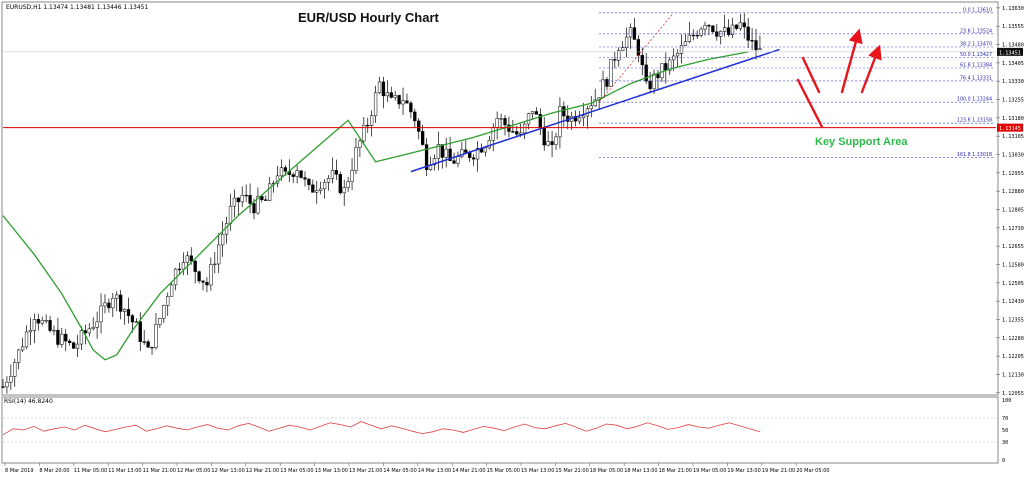 The image size is (1024, 483). I want to click on fib-level-label: 161.8 1.13018, so click(974, 155).